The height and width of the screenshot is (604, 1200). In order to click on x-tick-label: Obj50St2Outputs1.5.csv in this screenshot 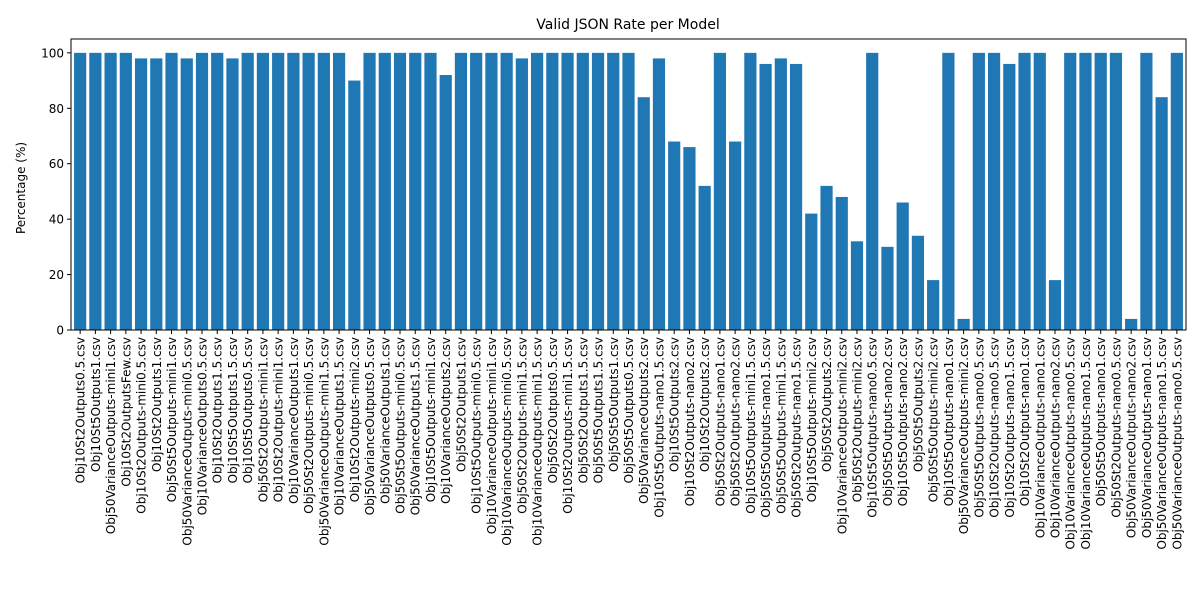, I will do `click(583, 410)`.